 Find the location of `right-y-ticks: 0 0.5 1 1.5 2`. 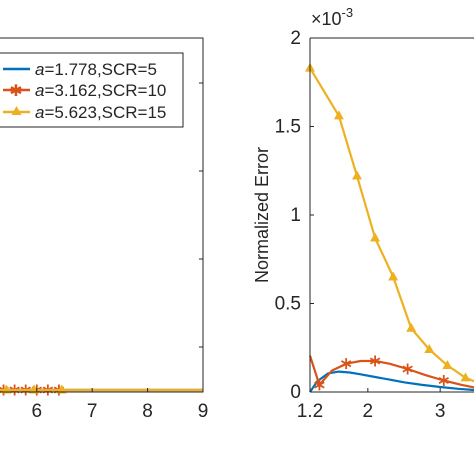

right-y-ticks: 0 0.5 1 1.5 2 is located at coordinates (294, 215).